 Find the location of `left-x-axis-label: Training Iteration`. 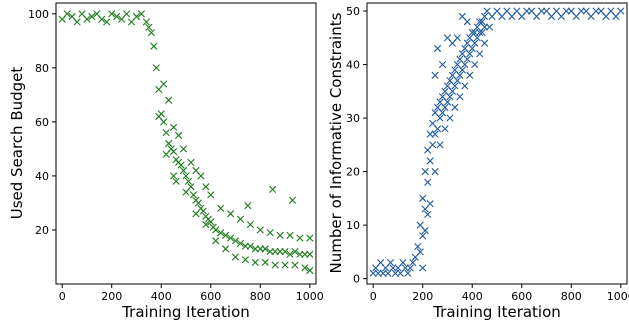

left-x-axis-label: Training Iteration is located at coordinates (185, 312).